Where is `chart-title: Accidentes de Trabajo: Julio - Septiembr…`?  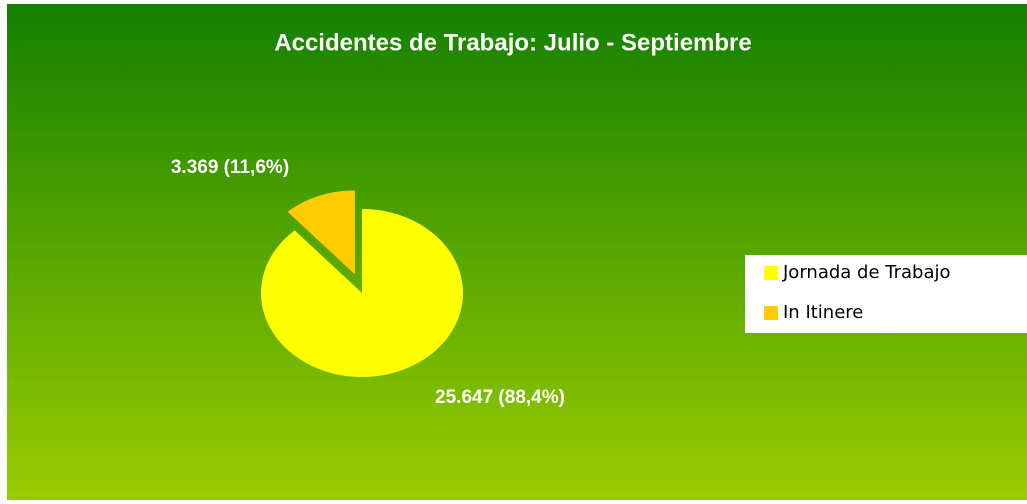
chart-title: Accidentes de Trabajo: Julio - Septiembr… is located at coordinates (512, 42).